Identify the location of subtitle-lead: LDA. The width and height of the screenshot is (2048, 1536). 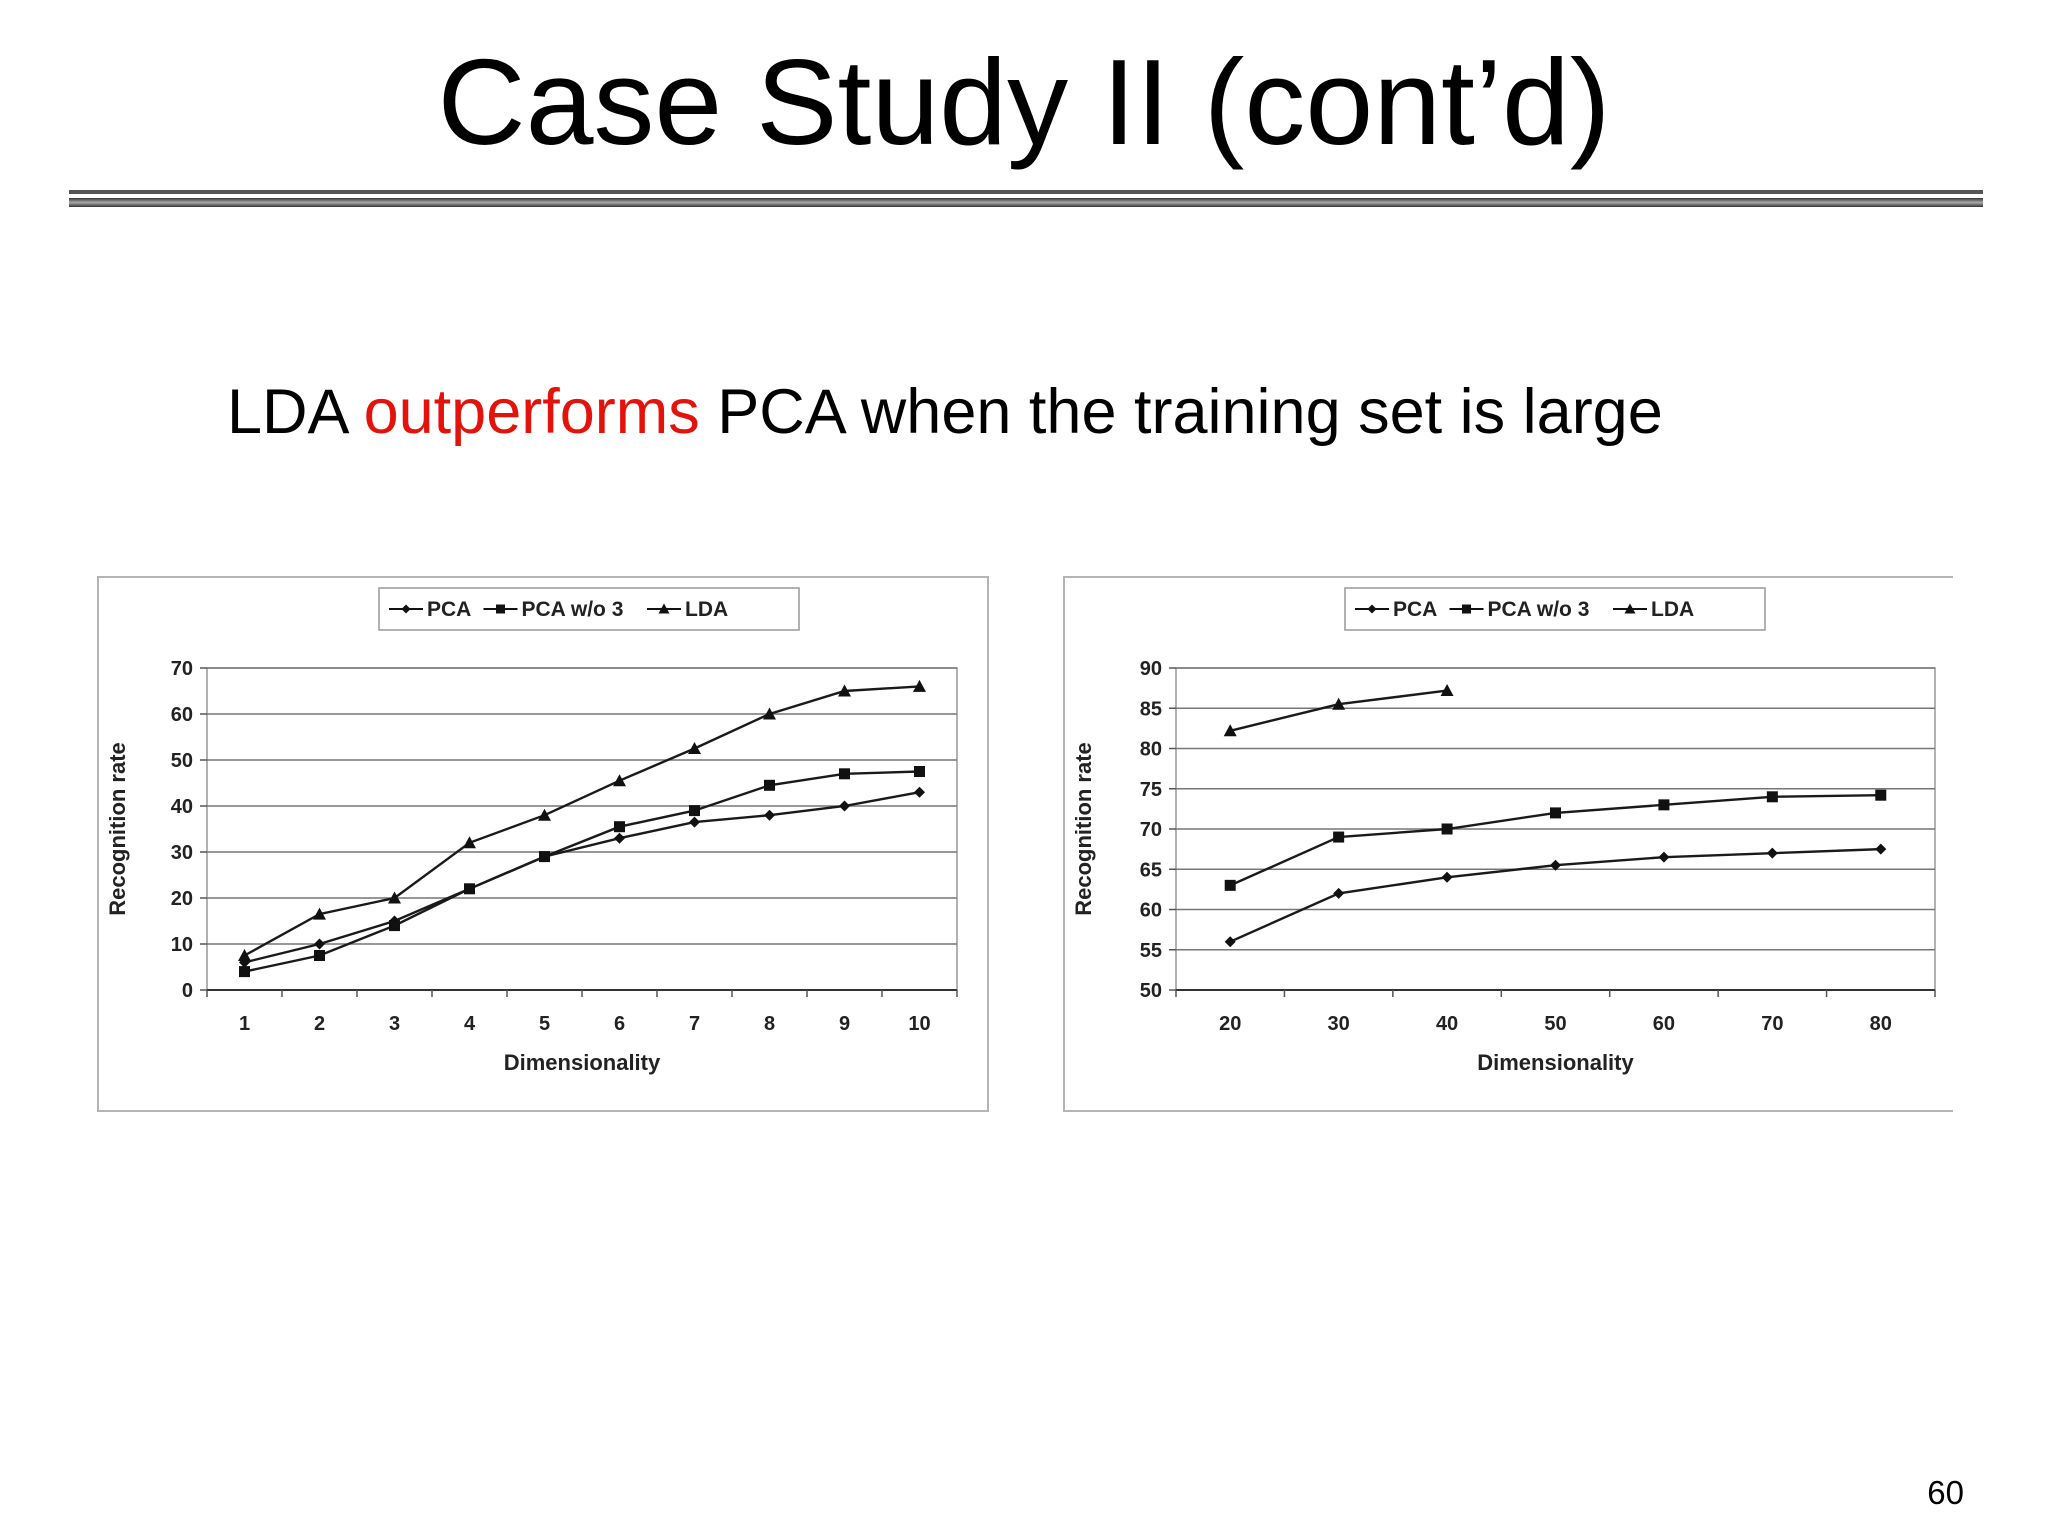
(295, 412).